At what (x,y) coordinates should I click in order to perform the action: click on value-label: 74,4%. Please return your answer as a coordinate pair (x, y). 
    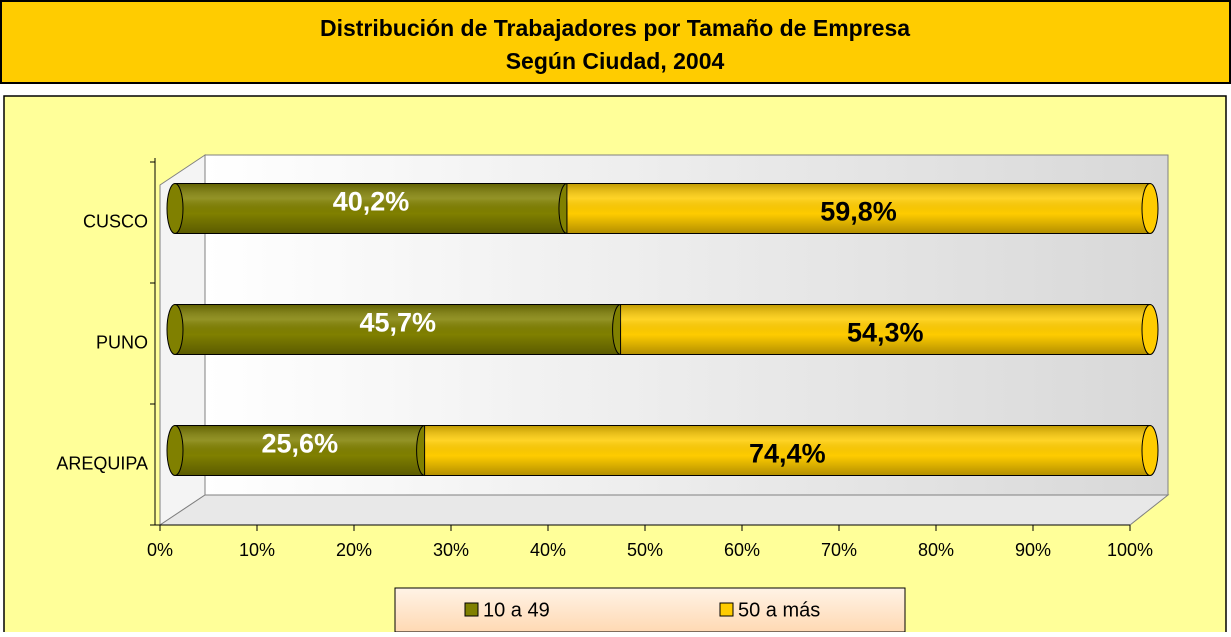
    Looking at the image, I should click on (787, 454).